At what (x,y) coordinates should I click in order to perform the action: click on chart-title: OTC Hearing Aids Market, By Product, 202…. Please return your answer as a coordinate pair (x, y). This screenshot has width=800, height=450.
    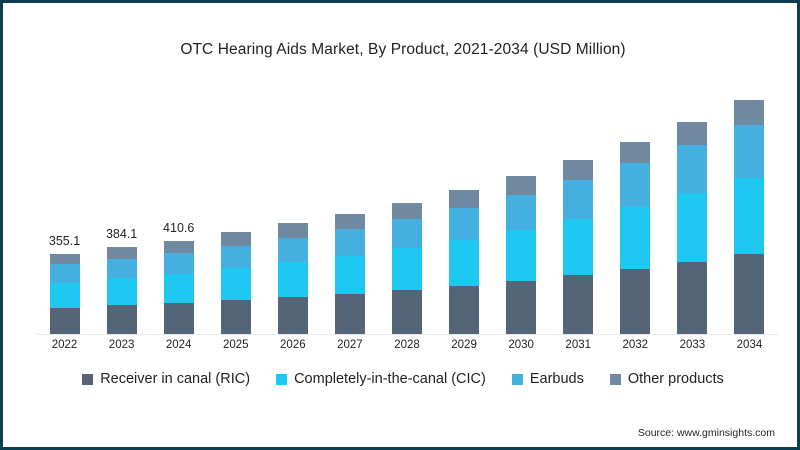
    Looking at the image, I should click on (403, 49).